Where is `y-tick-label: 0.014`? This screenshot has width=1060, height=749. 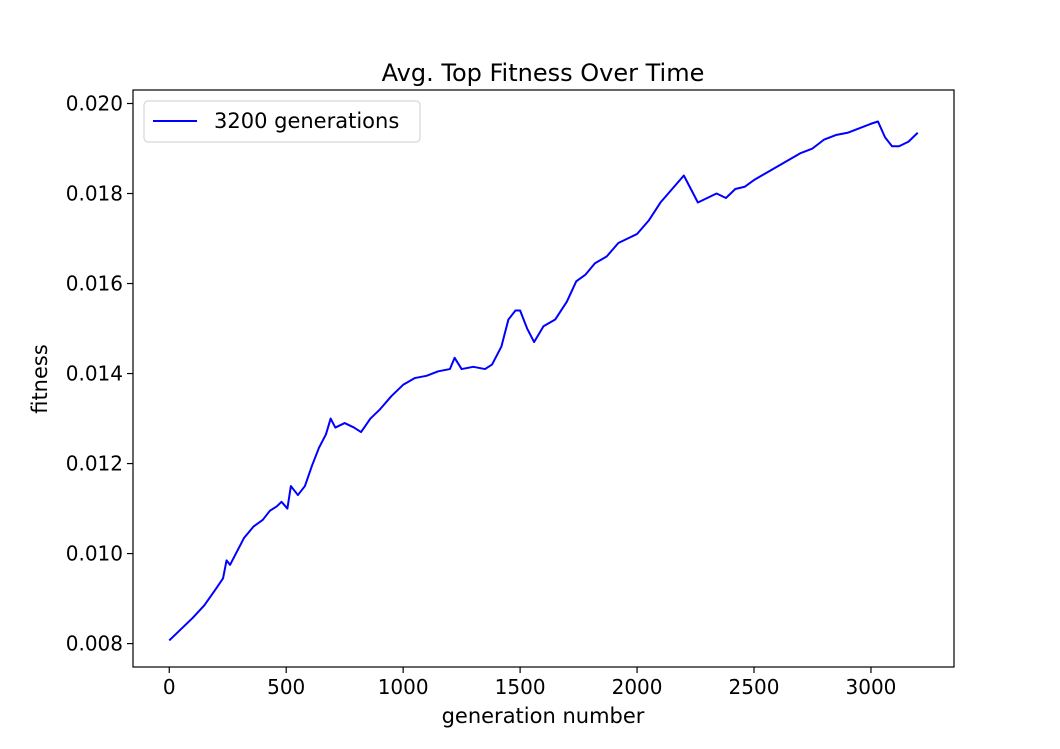 y-tick-label: 0.014 is located at coordinates (94, 374).